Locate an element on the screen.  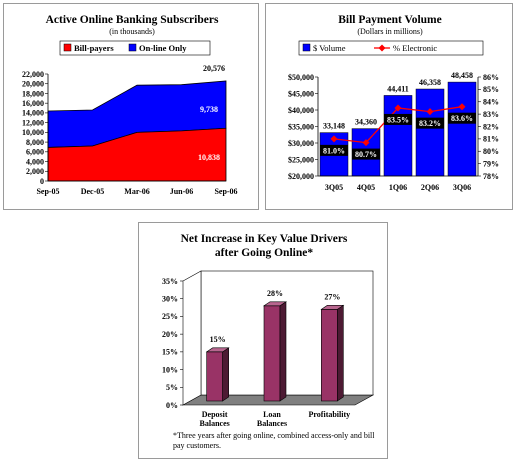
legend-label-online-only: On-line Only is located at coordinates (163, 48).